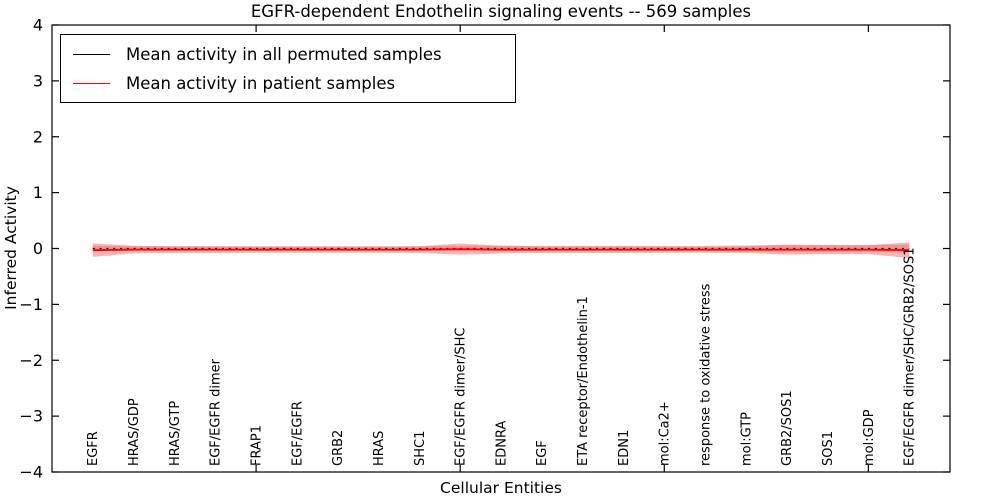 The width and height of the screenshot is (1000, 500). I want to click on y-axis-label: Inferred Activity, so click(11, 248).